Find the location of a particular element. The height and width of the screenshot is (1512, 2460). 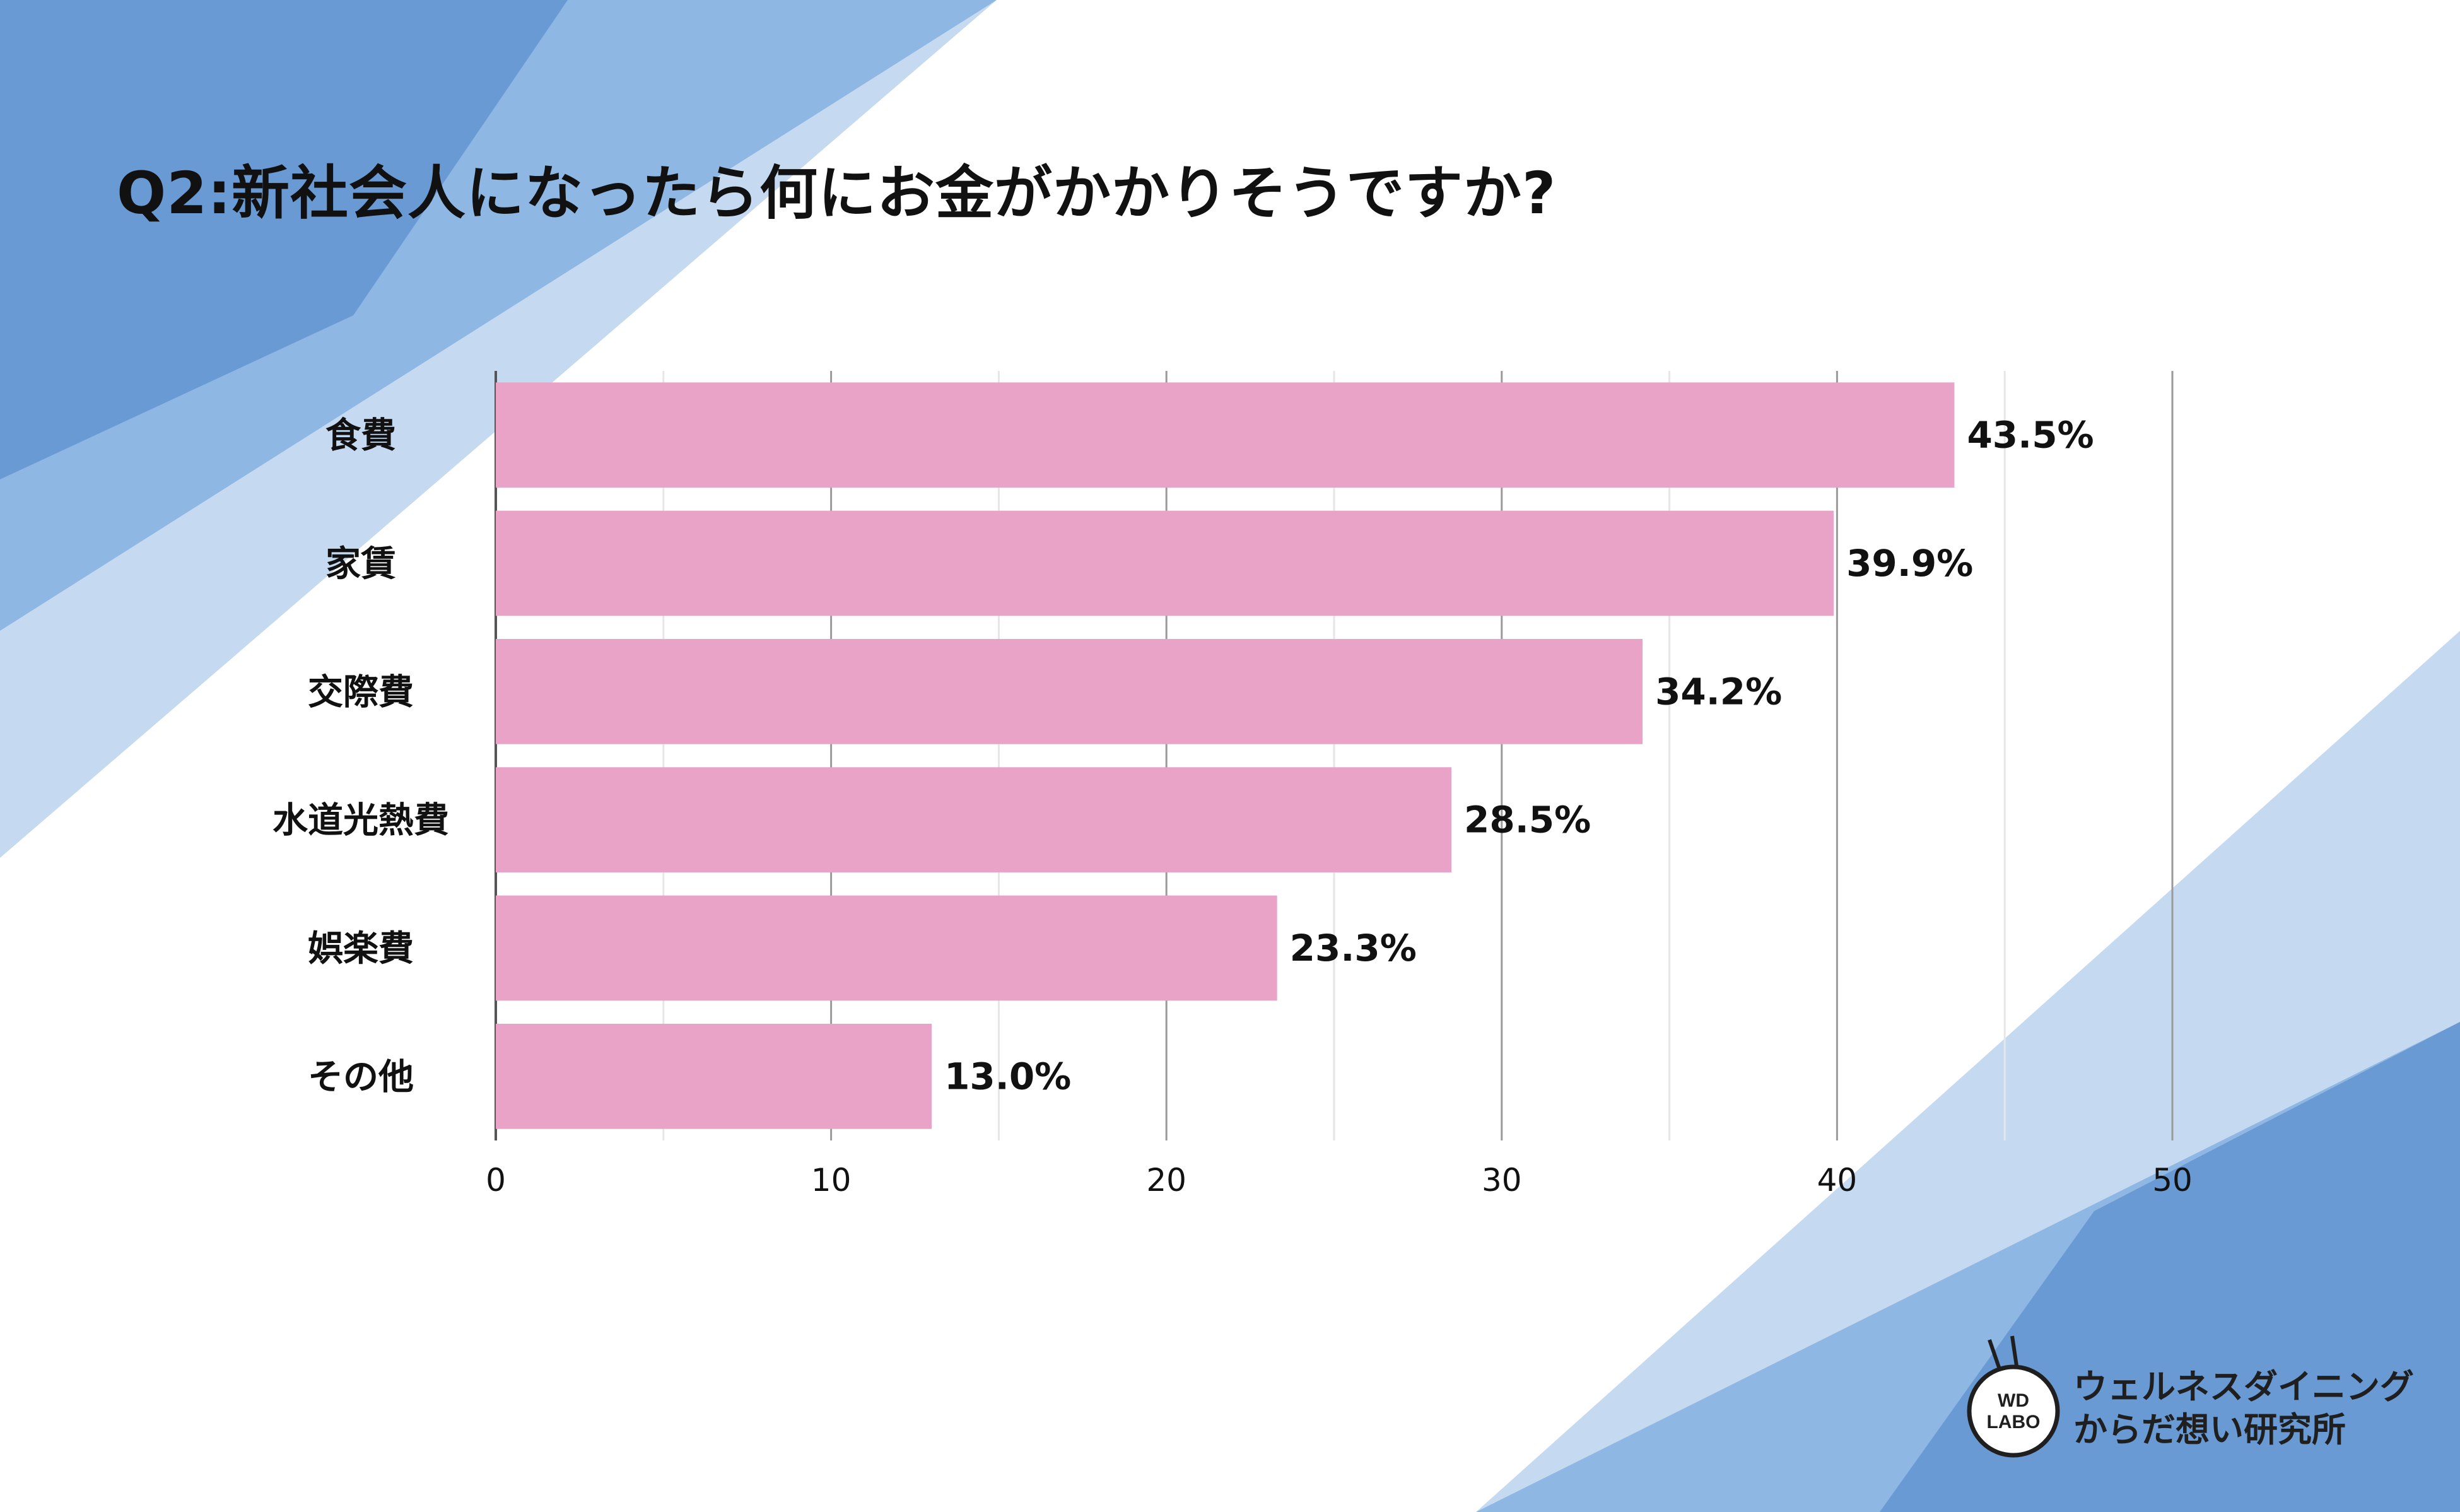

category-label: その他 is located at coordinates (361, 1077).